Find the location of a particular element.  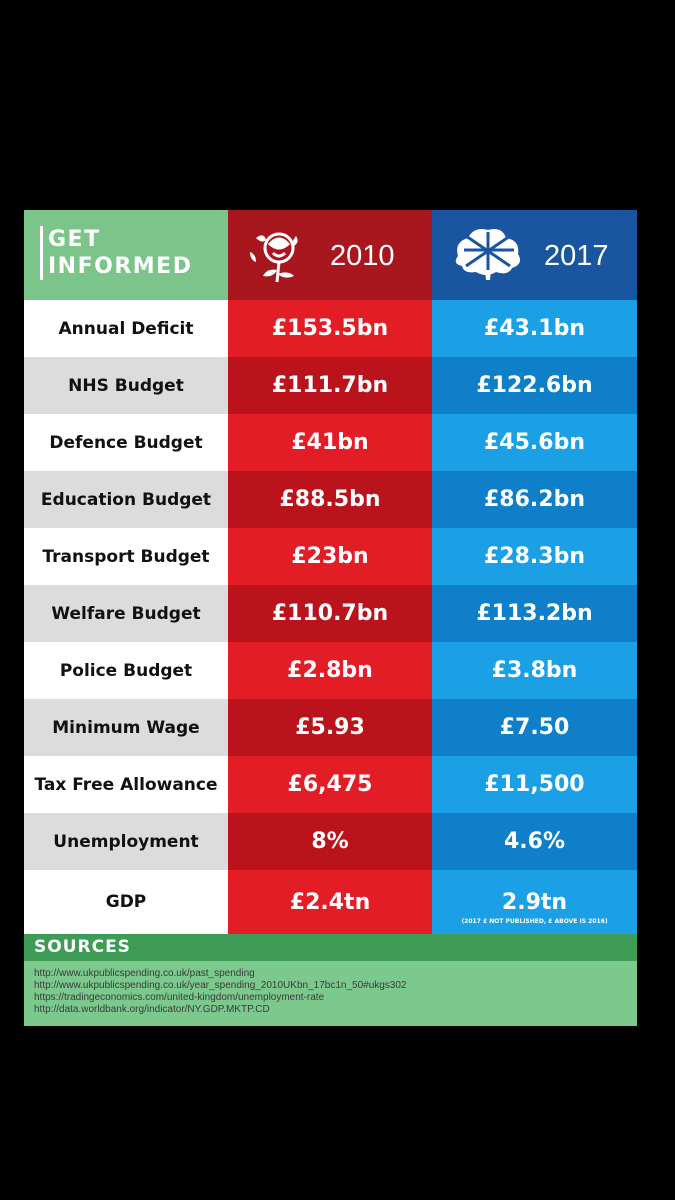

value-2010: £2.4tn is located at coordinates (330, 902).